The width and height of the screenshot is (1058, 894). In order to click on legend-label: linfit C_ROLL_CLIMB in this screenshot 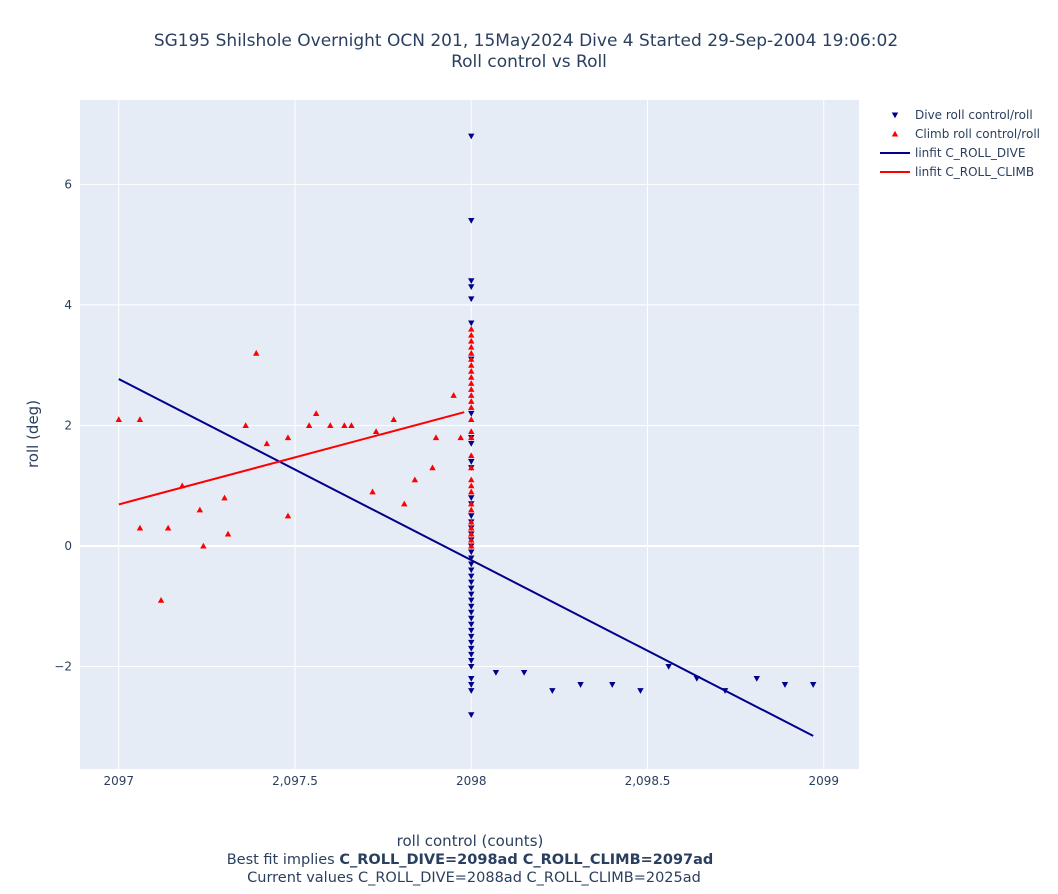, I will do `click(974, 172)`.